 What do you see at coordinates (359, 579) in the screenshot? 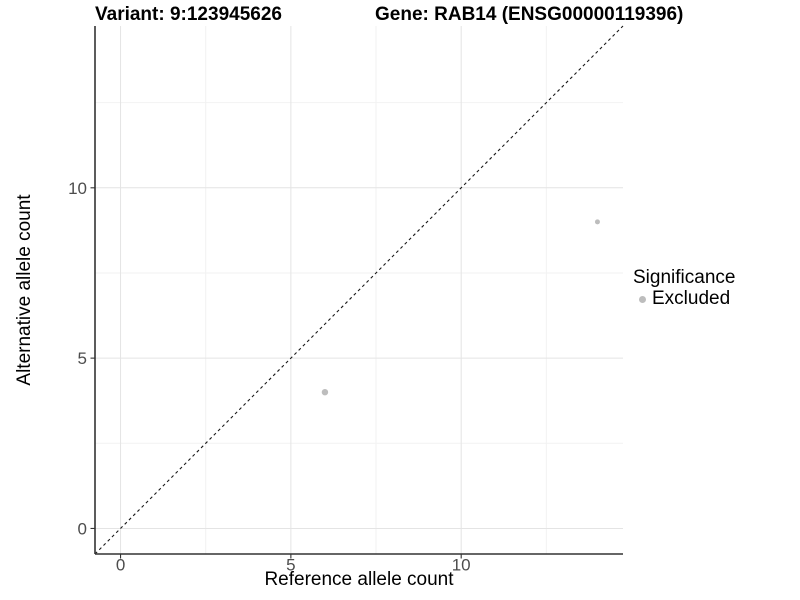
I see `x-axis-label: Reference allele count` at bounding box center [359, 579].